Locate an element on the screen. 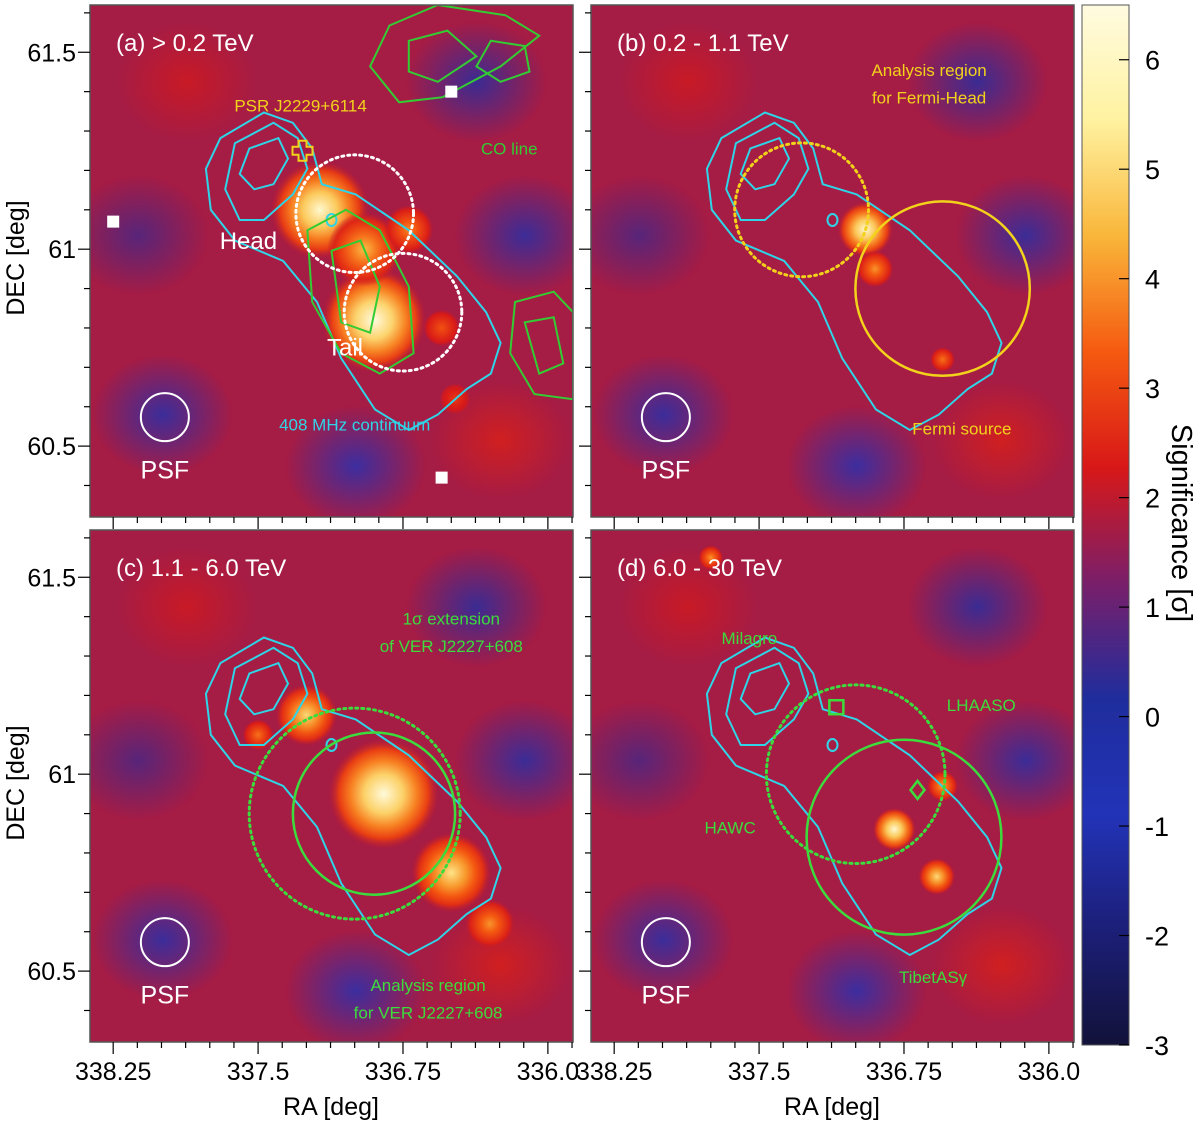  x-axis-title-right: RA [deg] is located at coordinates (832, 1107).